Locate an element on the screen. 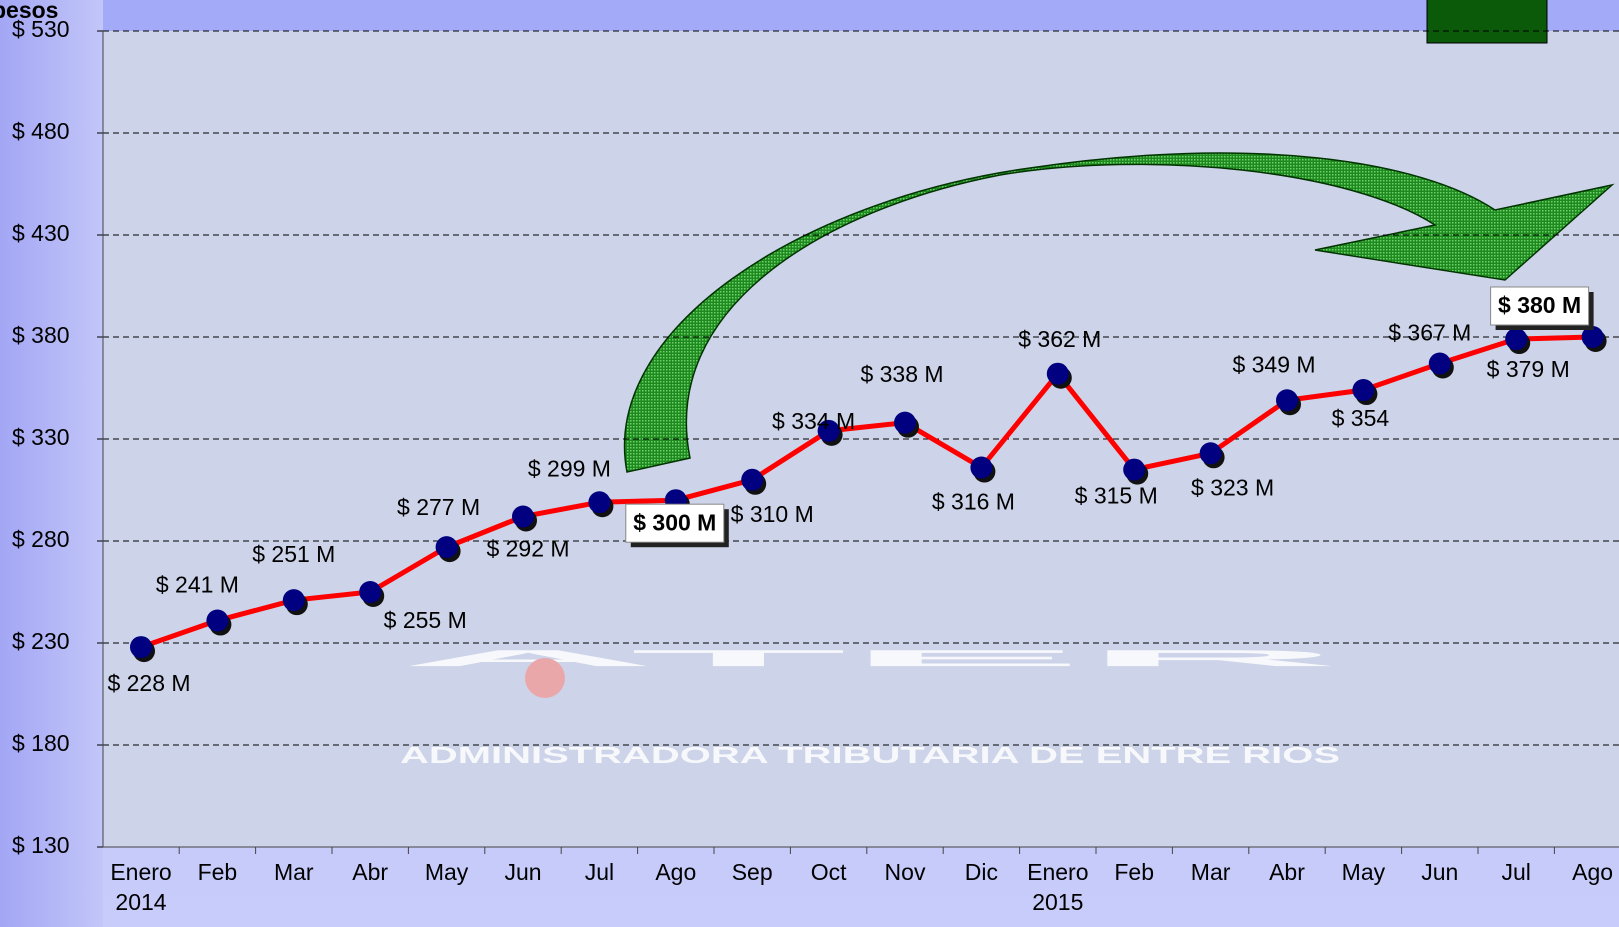 The height and width of the screenshot is (927, 1619). value-label: $ 251 M is located at coordinates (293, 554).